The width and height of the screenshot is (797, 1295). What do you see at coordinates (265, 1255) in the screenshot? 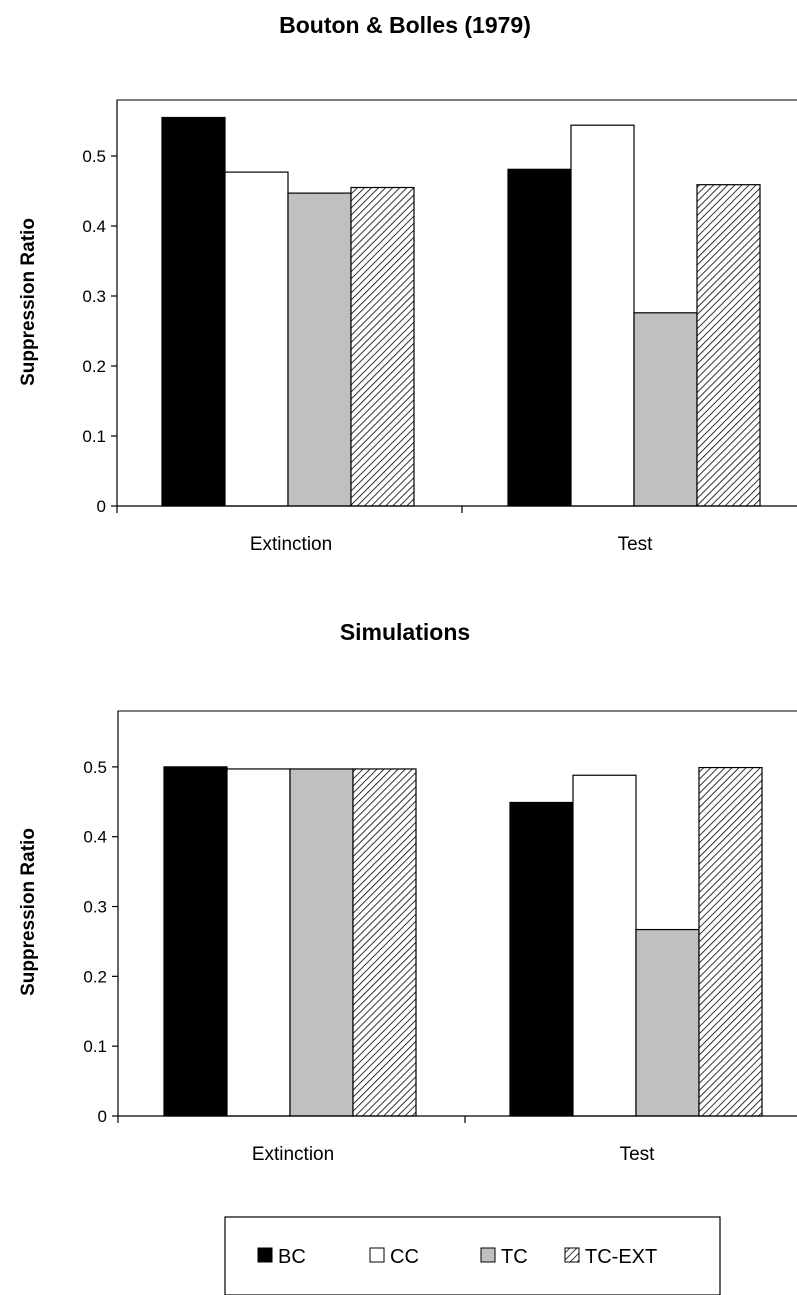
I see `legend-swatch-bc` at bounding box center [265, 1255].